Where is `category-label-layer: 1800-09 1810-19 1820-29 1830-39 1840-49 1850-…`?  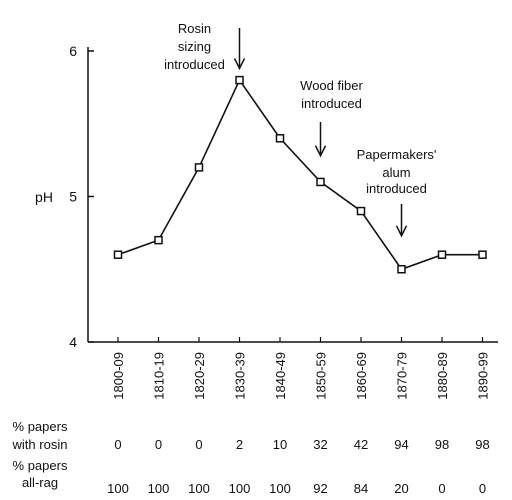
category-label-layer: 1800-09 1810-19 1820-29 1830-39 1840-49 1850-… is located at coordinates (301, 376).